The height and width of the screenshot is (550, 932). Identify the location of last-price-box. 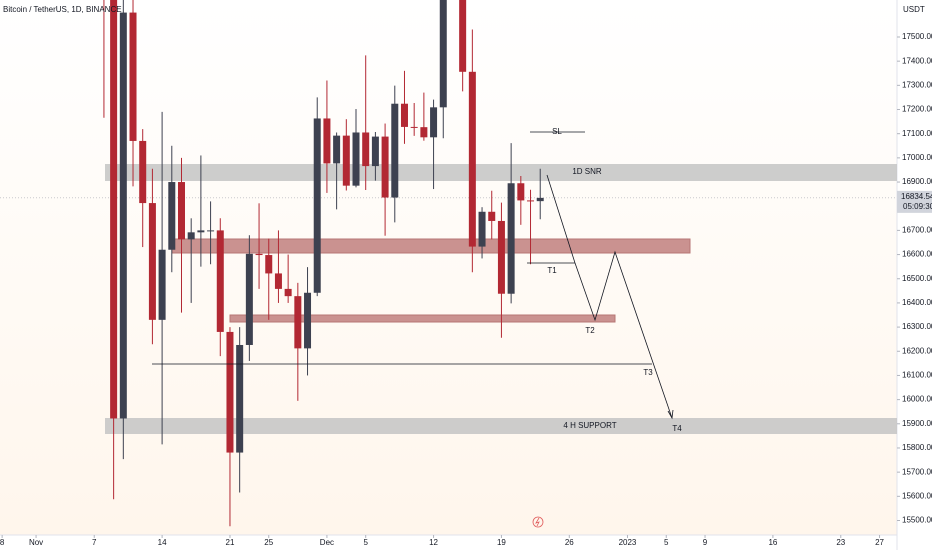
(914, 201).